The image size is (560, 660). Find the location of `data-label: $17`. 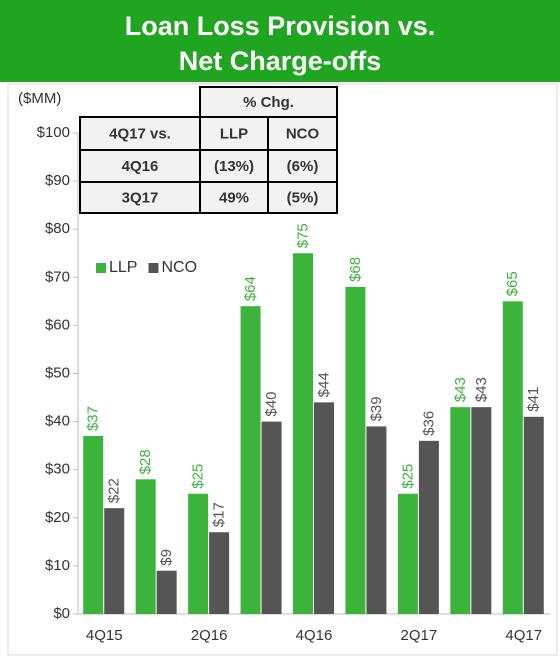

data-label: $17 is located at coordinates (219, 514).